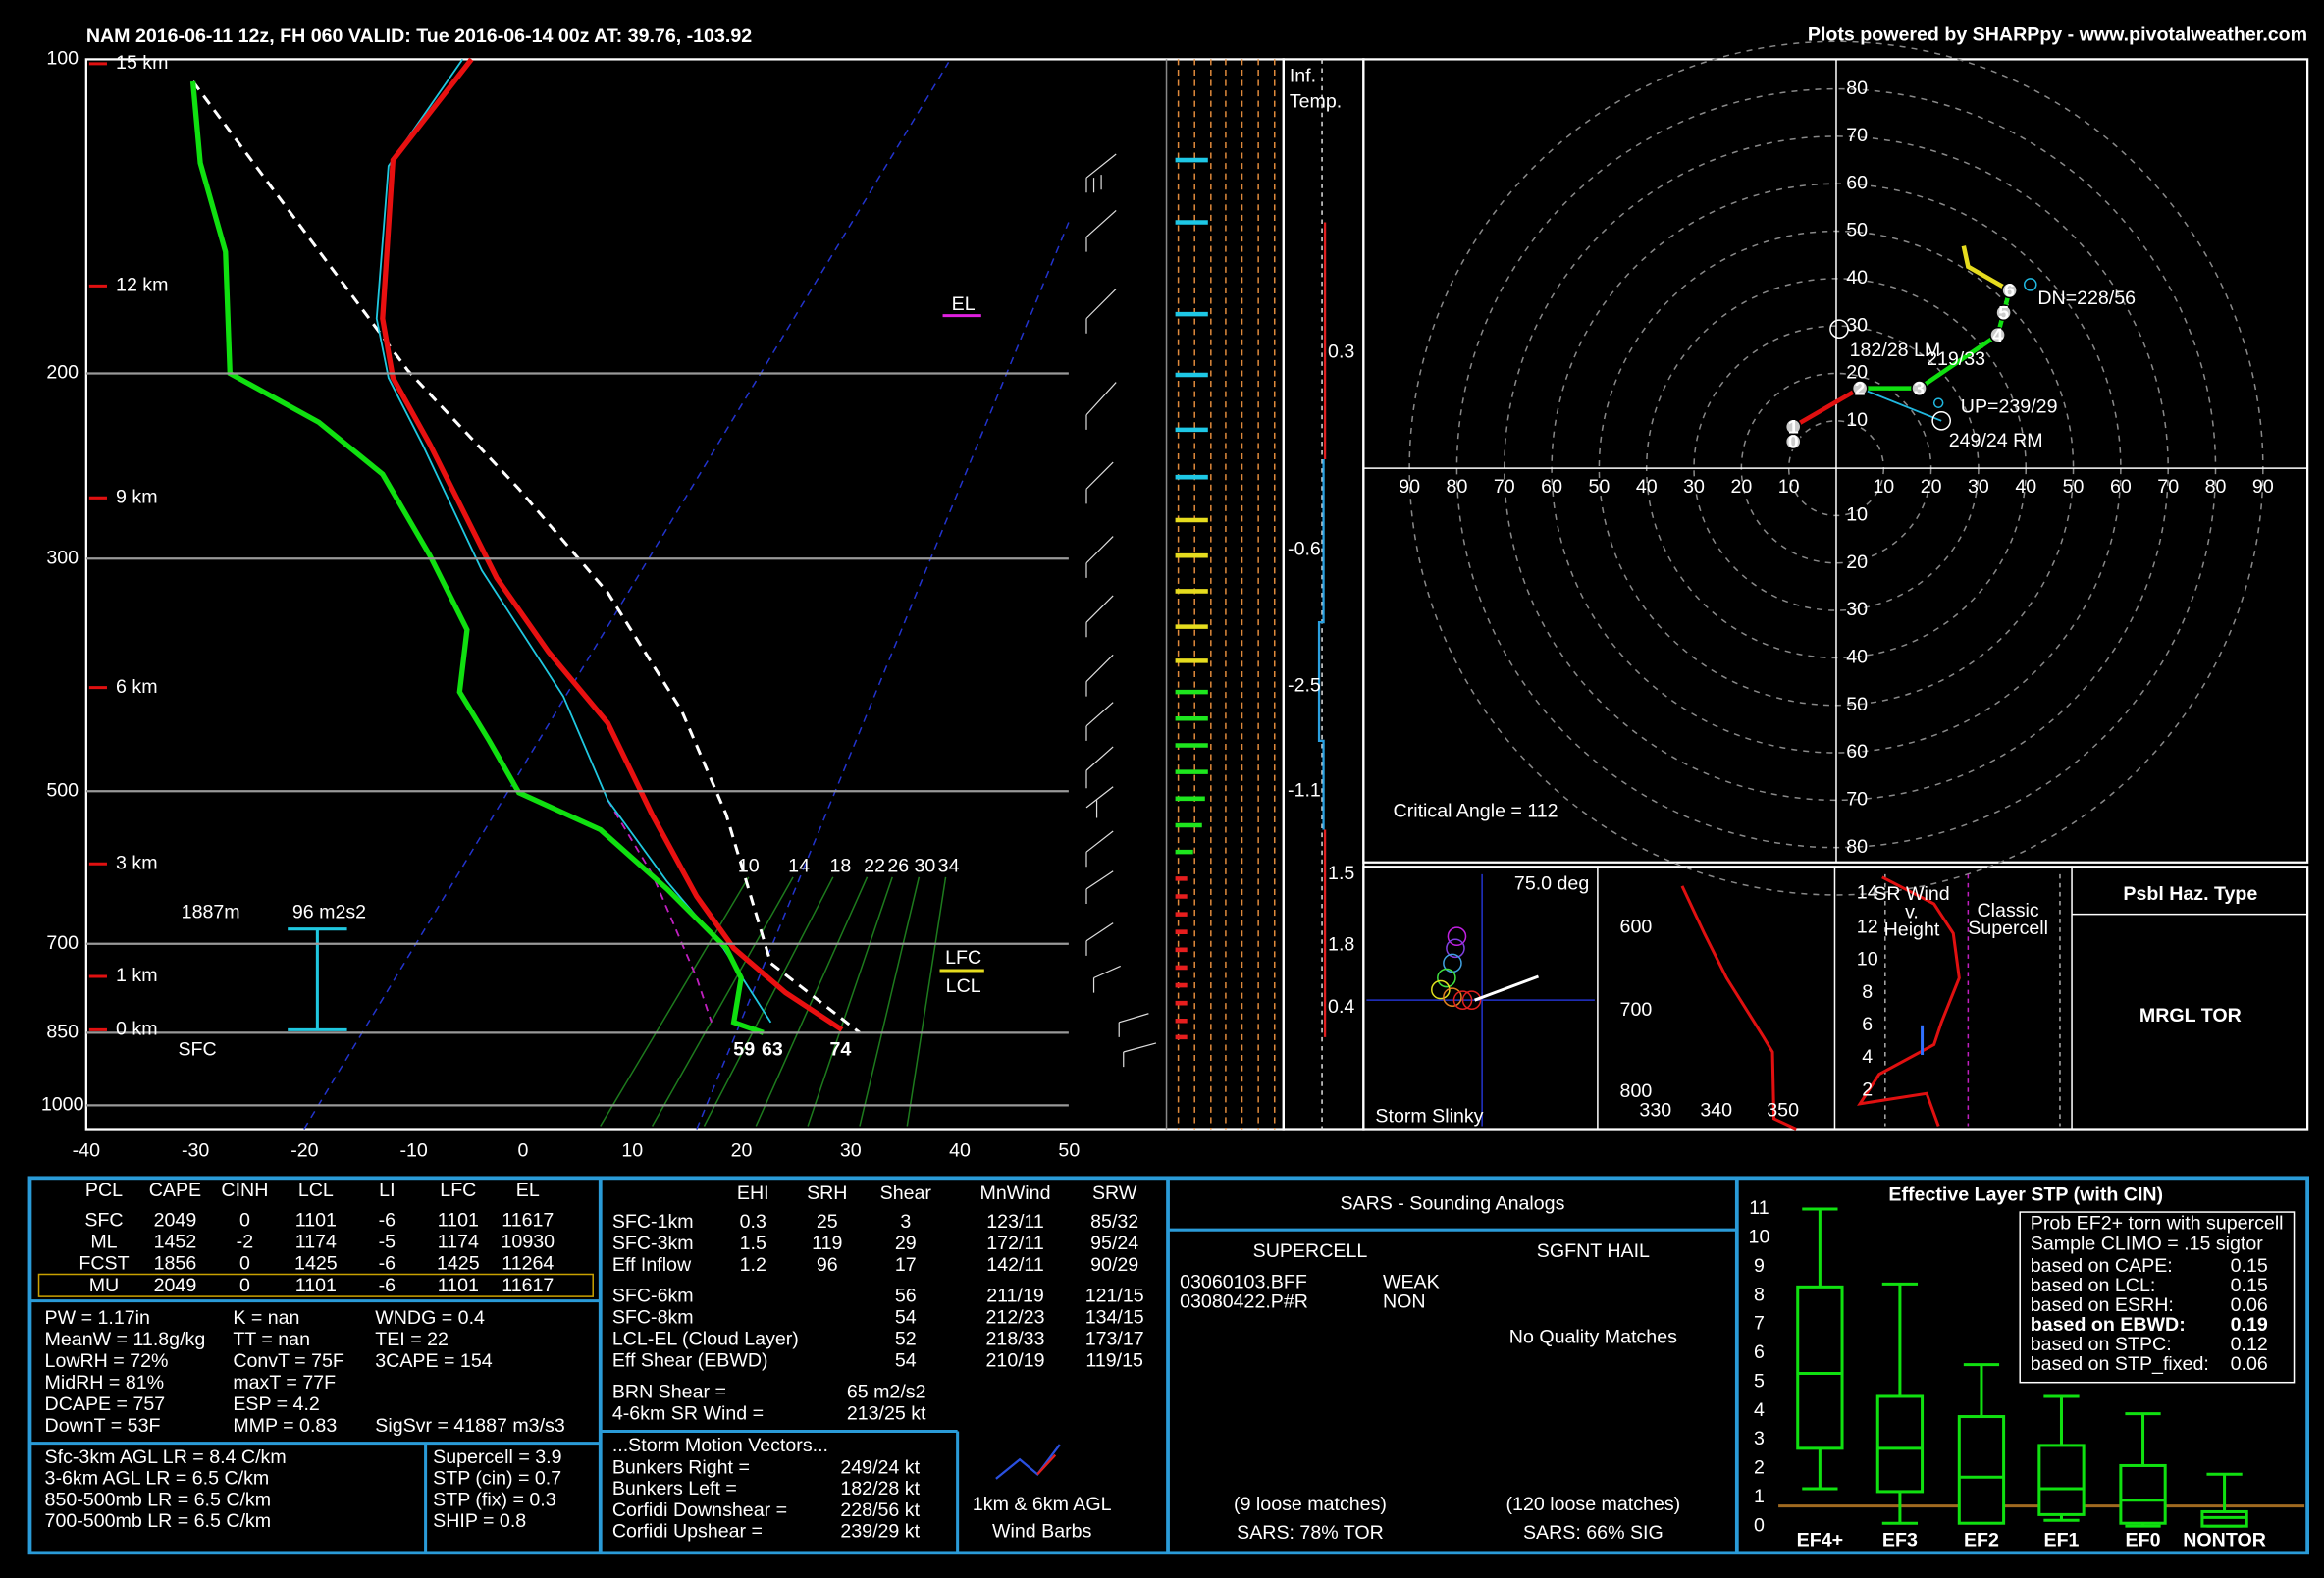 This screenshot has height=1578, width=2324. What do you see at coordinates (497, 1457) in the screenshot?
I see `composite-index: Supercell = 3.9` at bounding box center [497, 1457].